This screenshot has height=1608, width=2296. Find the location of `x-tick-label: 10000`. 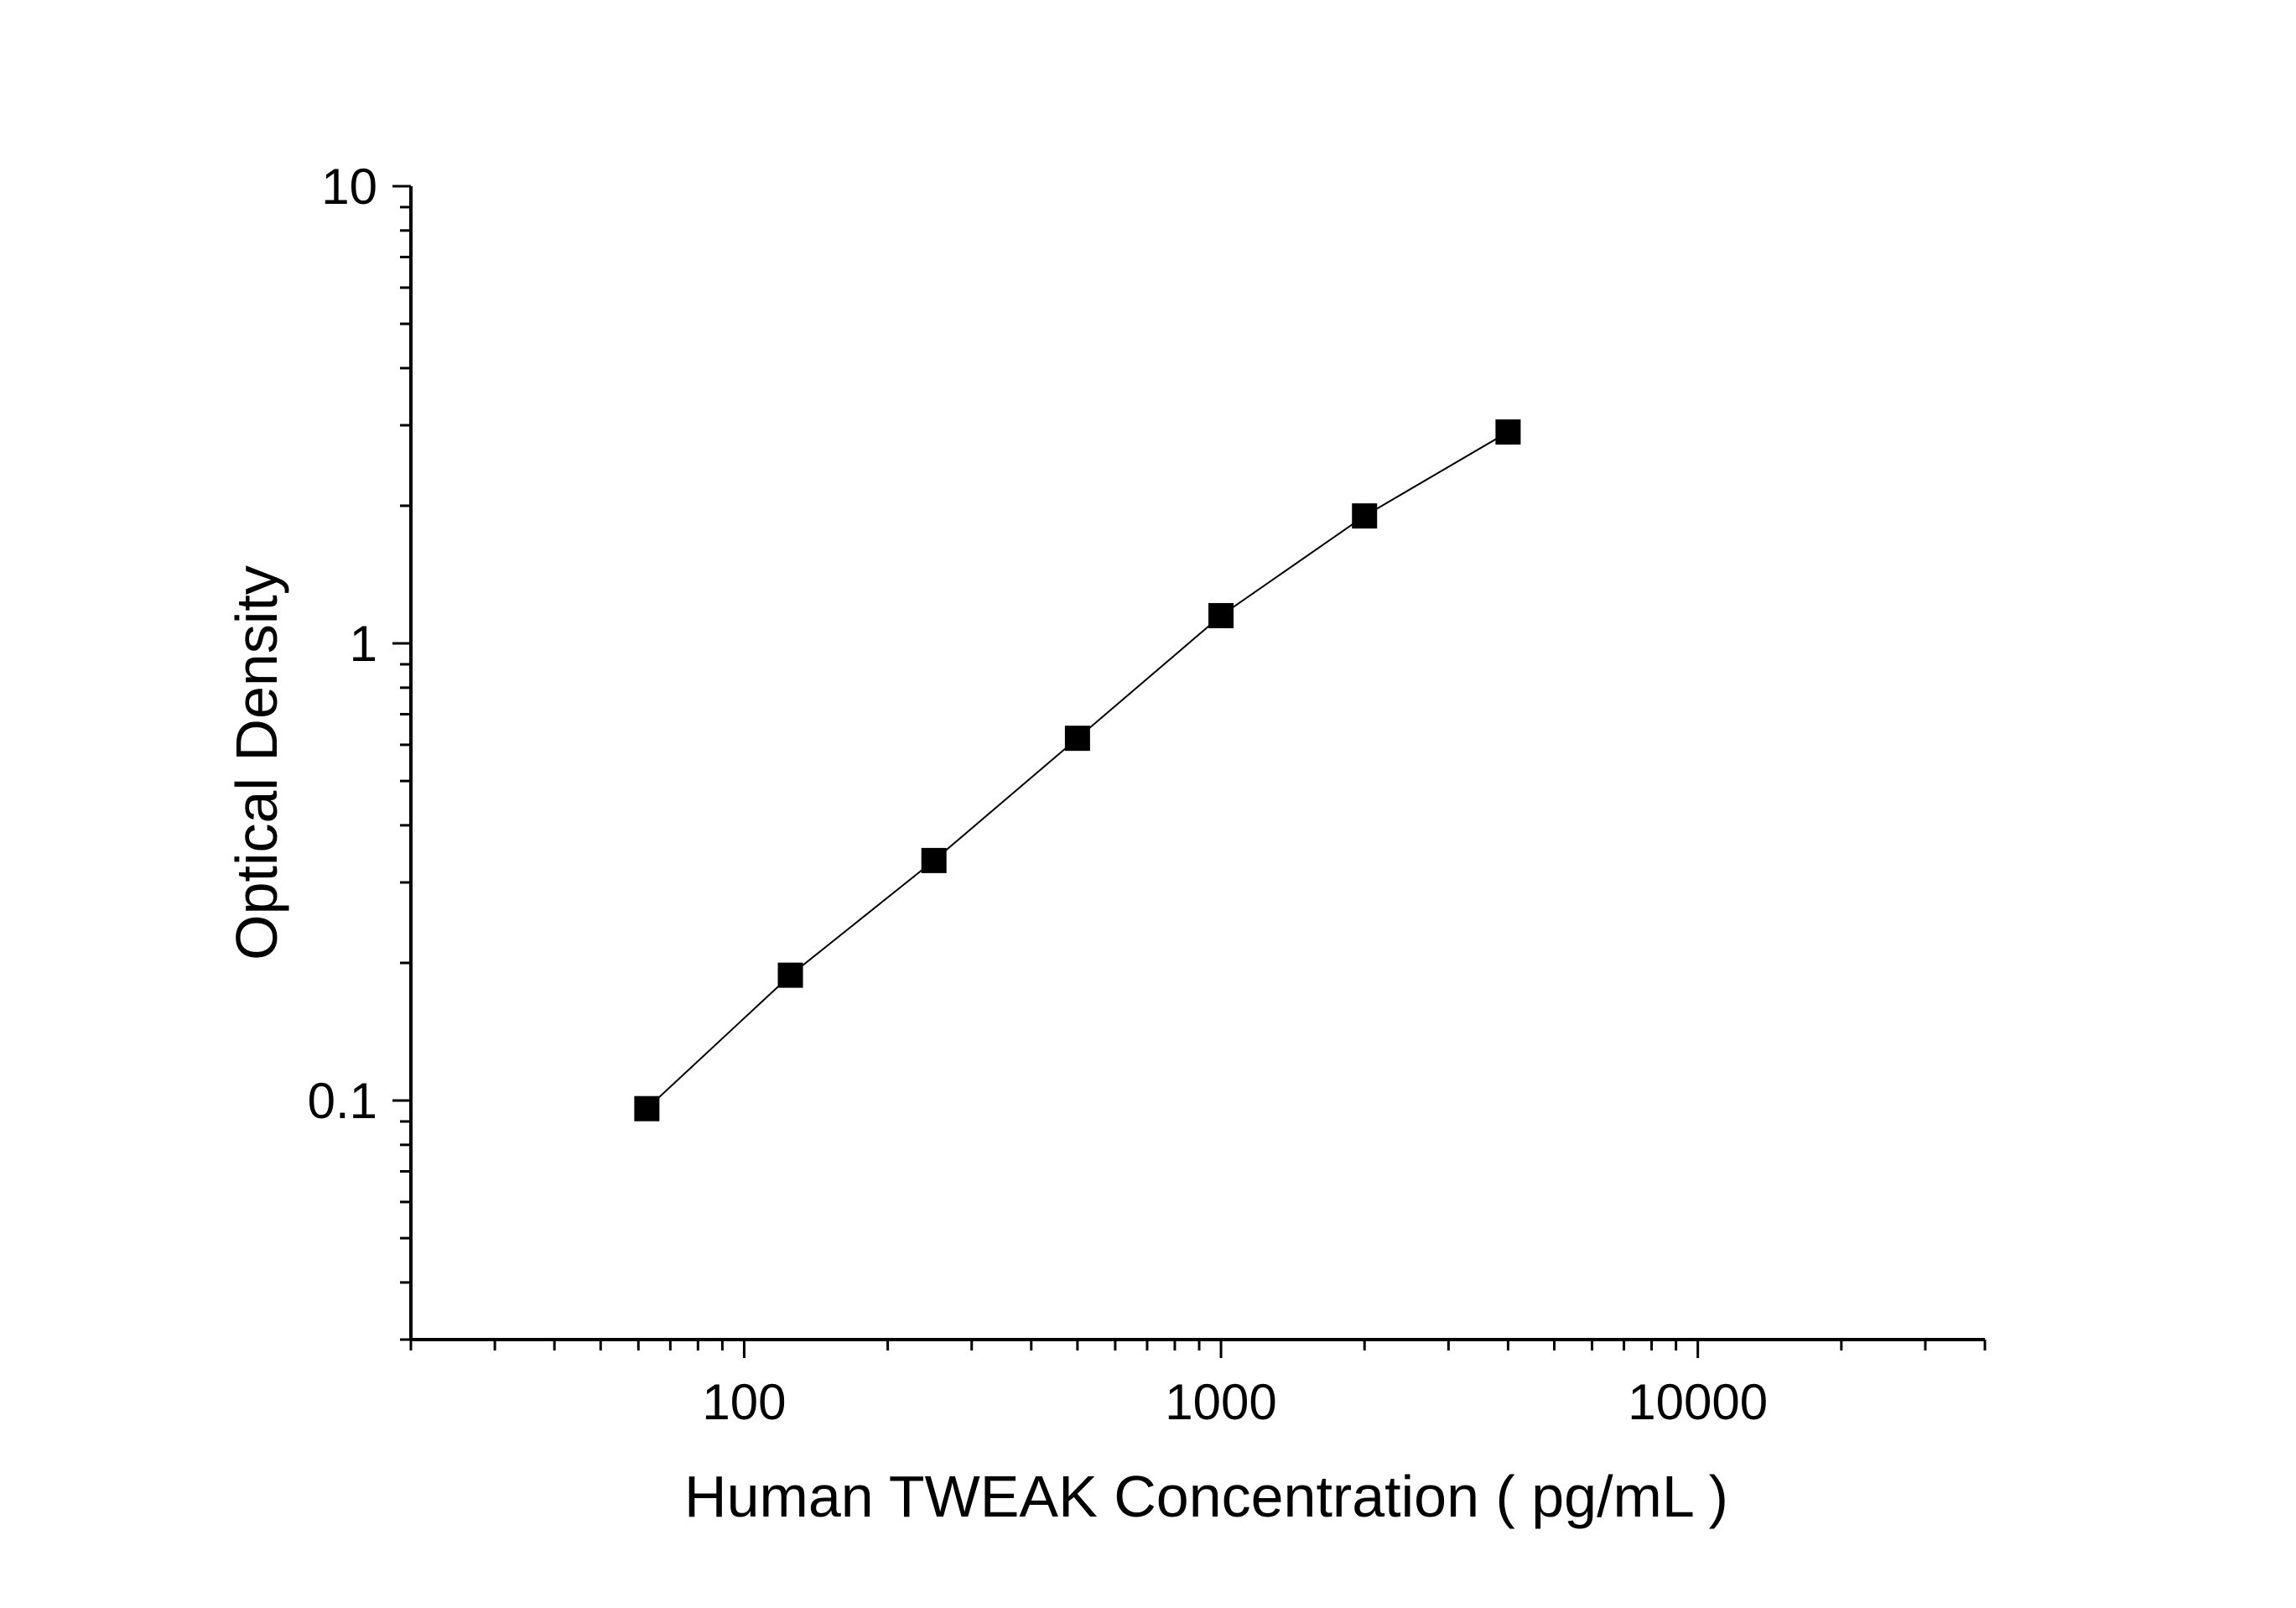

x-tick-label: 10000 is located at coordinates (1698, 1402).